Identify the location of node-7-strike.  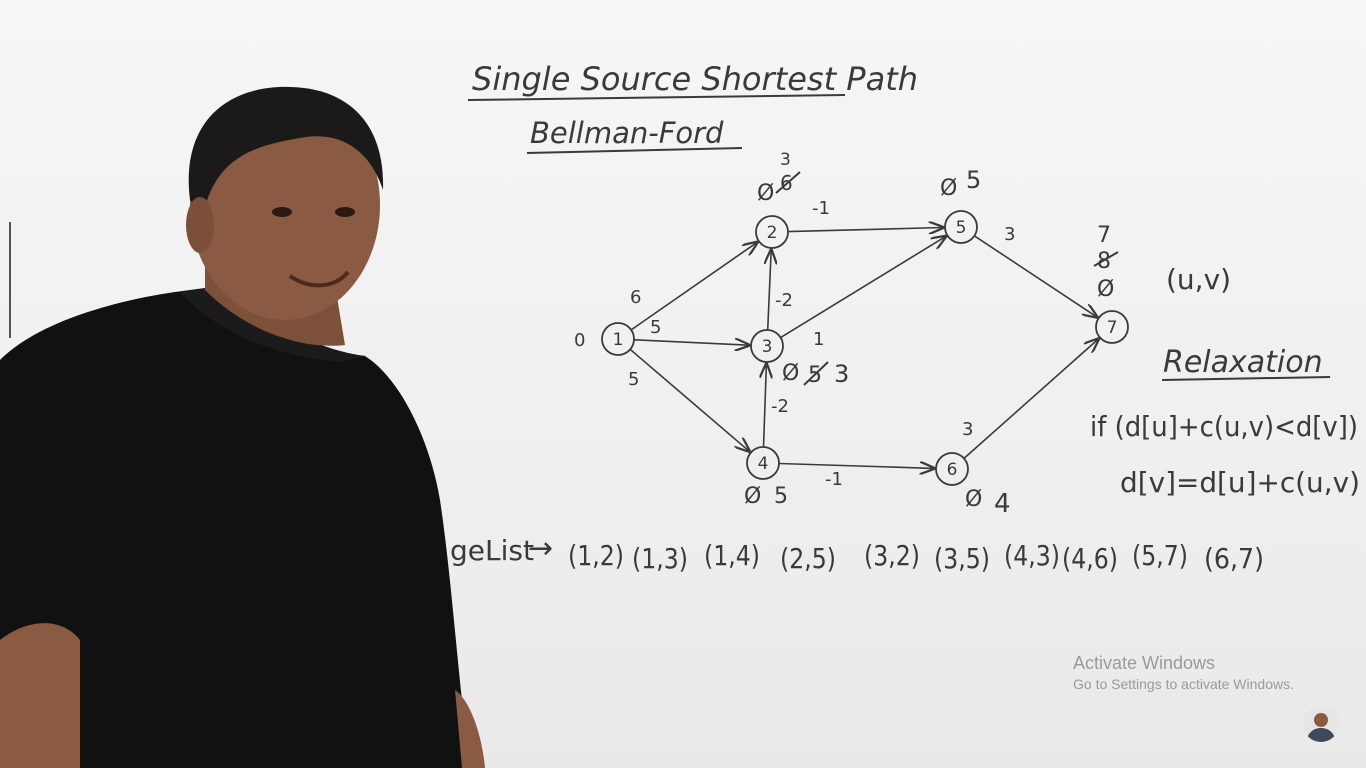
(1106, 259).